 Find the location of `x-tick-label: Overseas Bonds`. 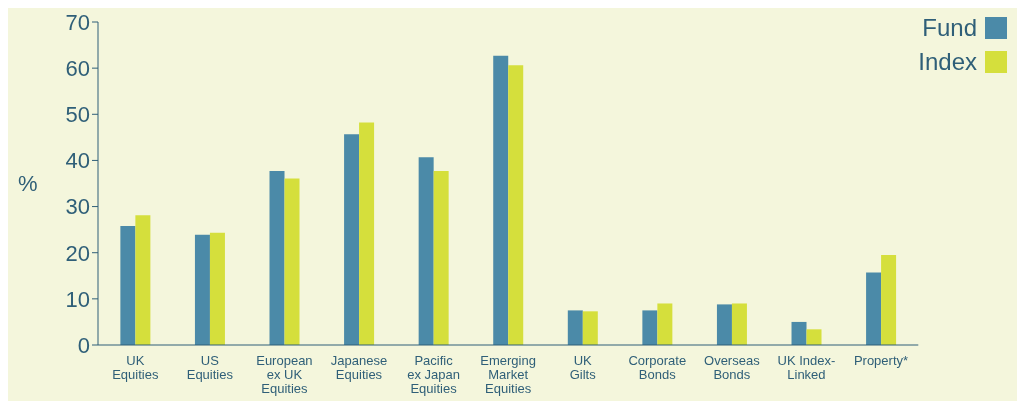

x-tick-label: Overseas Bonds is located at coordinates (732, 367).